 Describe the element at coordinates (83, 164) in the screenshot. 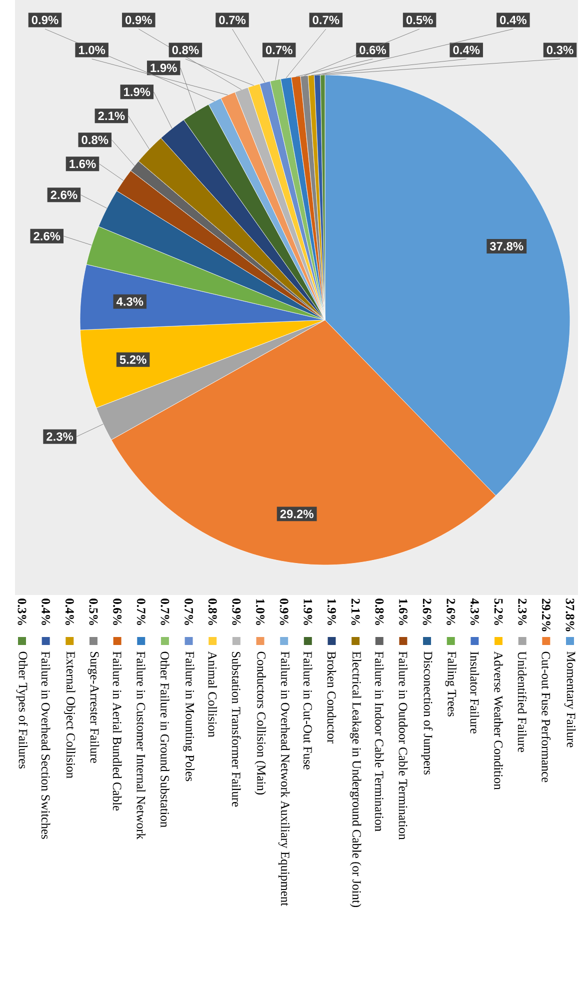

I see `data-label: 1.6%` at that location.